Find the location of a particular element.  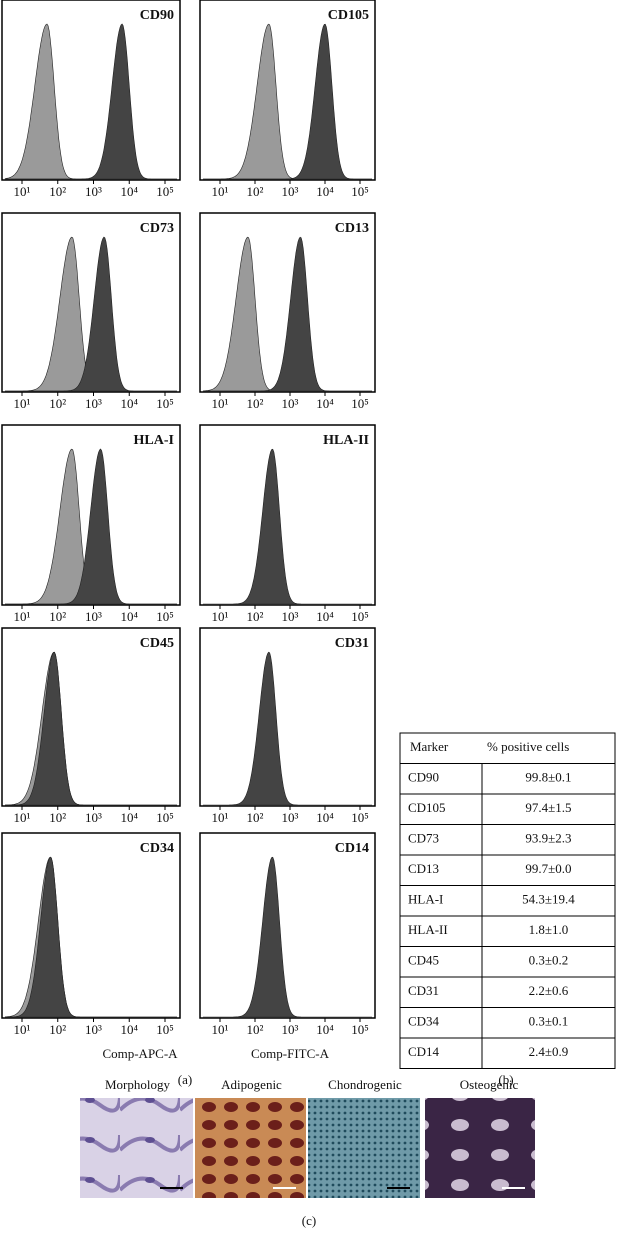

table-cell: 2.4±0.9 is located at coordinates (549, 1051).